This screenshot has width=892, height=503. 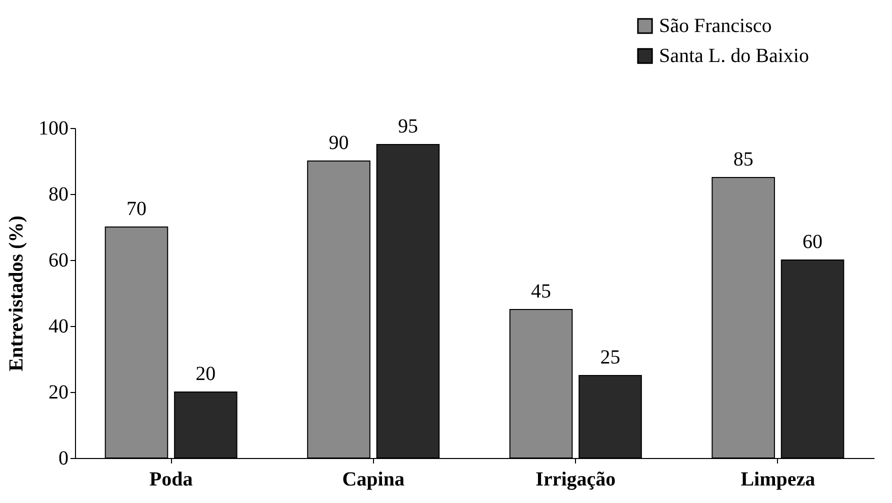 I want to click on y-tick-label: 20, so click(x=58, y=393).